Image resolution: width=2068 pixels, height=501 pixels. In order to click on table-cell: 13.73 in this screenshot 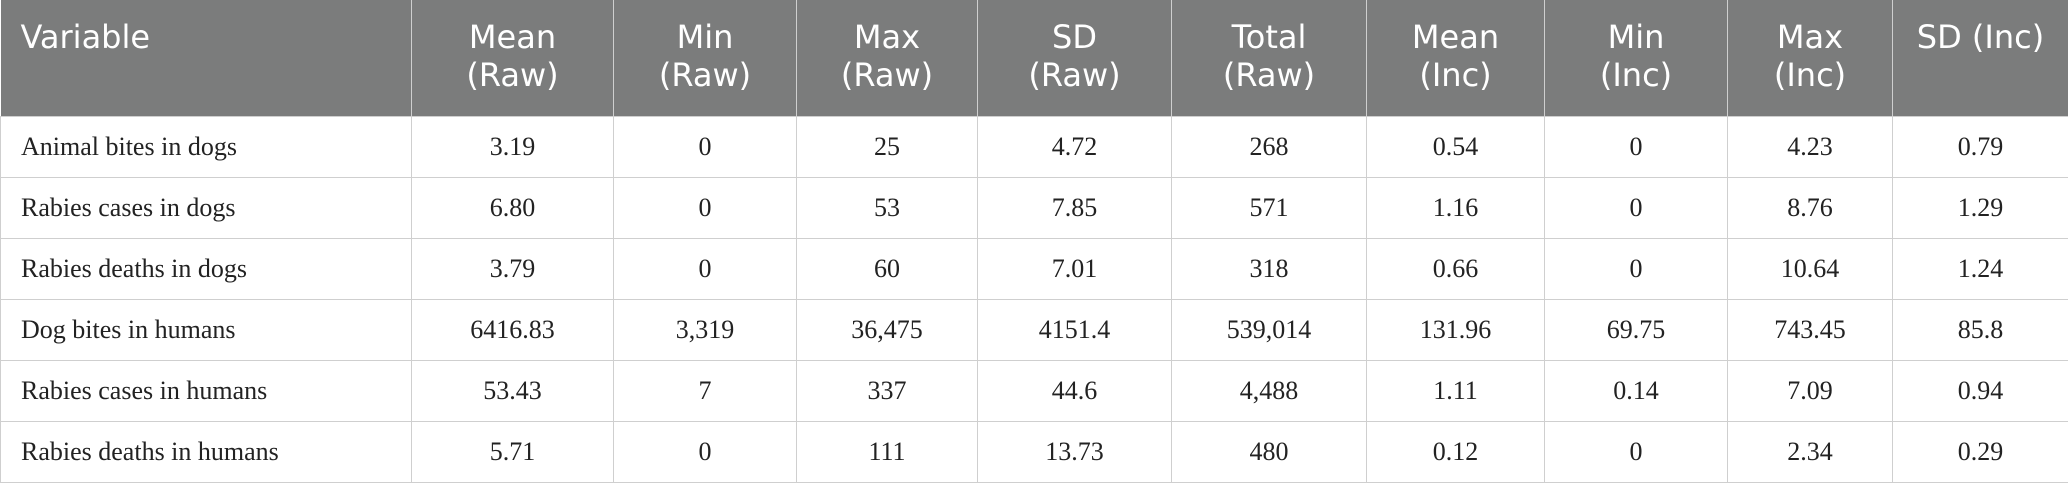, I will do `click(1074, 451)`.